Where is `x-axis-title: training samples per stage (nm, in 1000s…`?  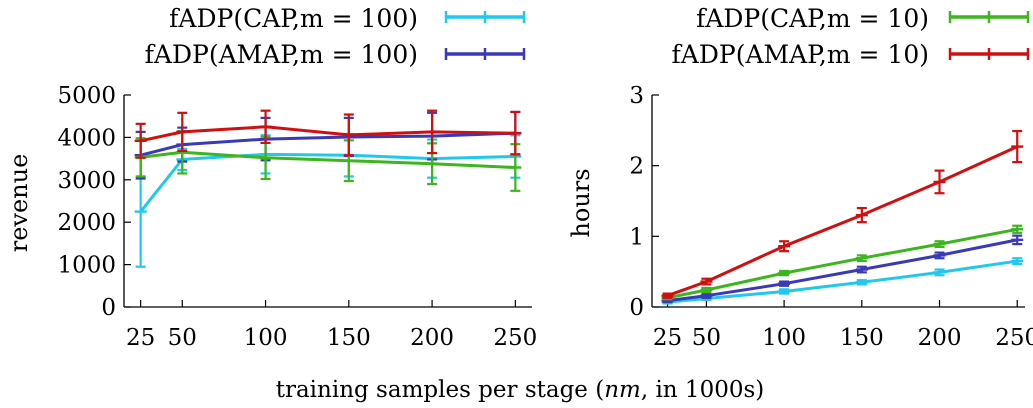 x-axis-title: training samples per stage (nm, in 1000s… is located at coordinates (520, 390).